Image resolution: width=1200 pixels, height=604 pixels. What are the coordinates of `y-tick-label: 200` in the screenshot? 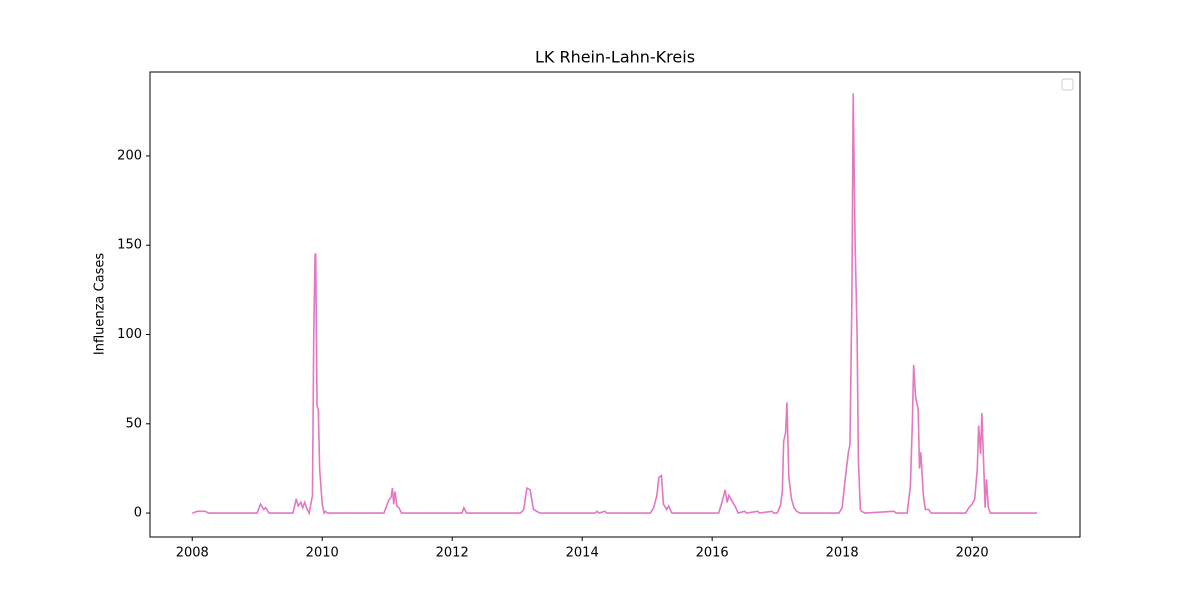 It's located at (129, 155).